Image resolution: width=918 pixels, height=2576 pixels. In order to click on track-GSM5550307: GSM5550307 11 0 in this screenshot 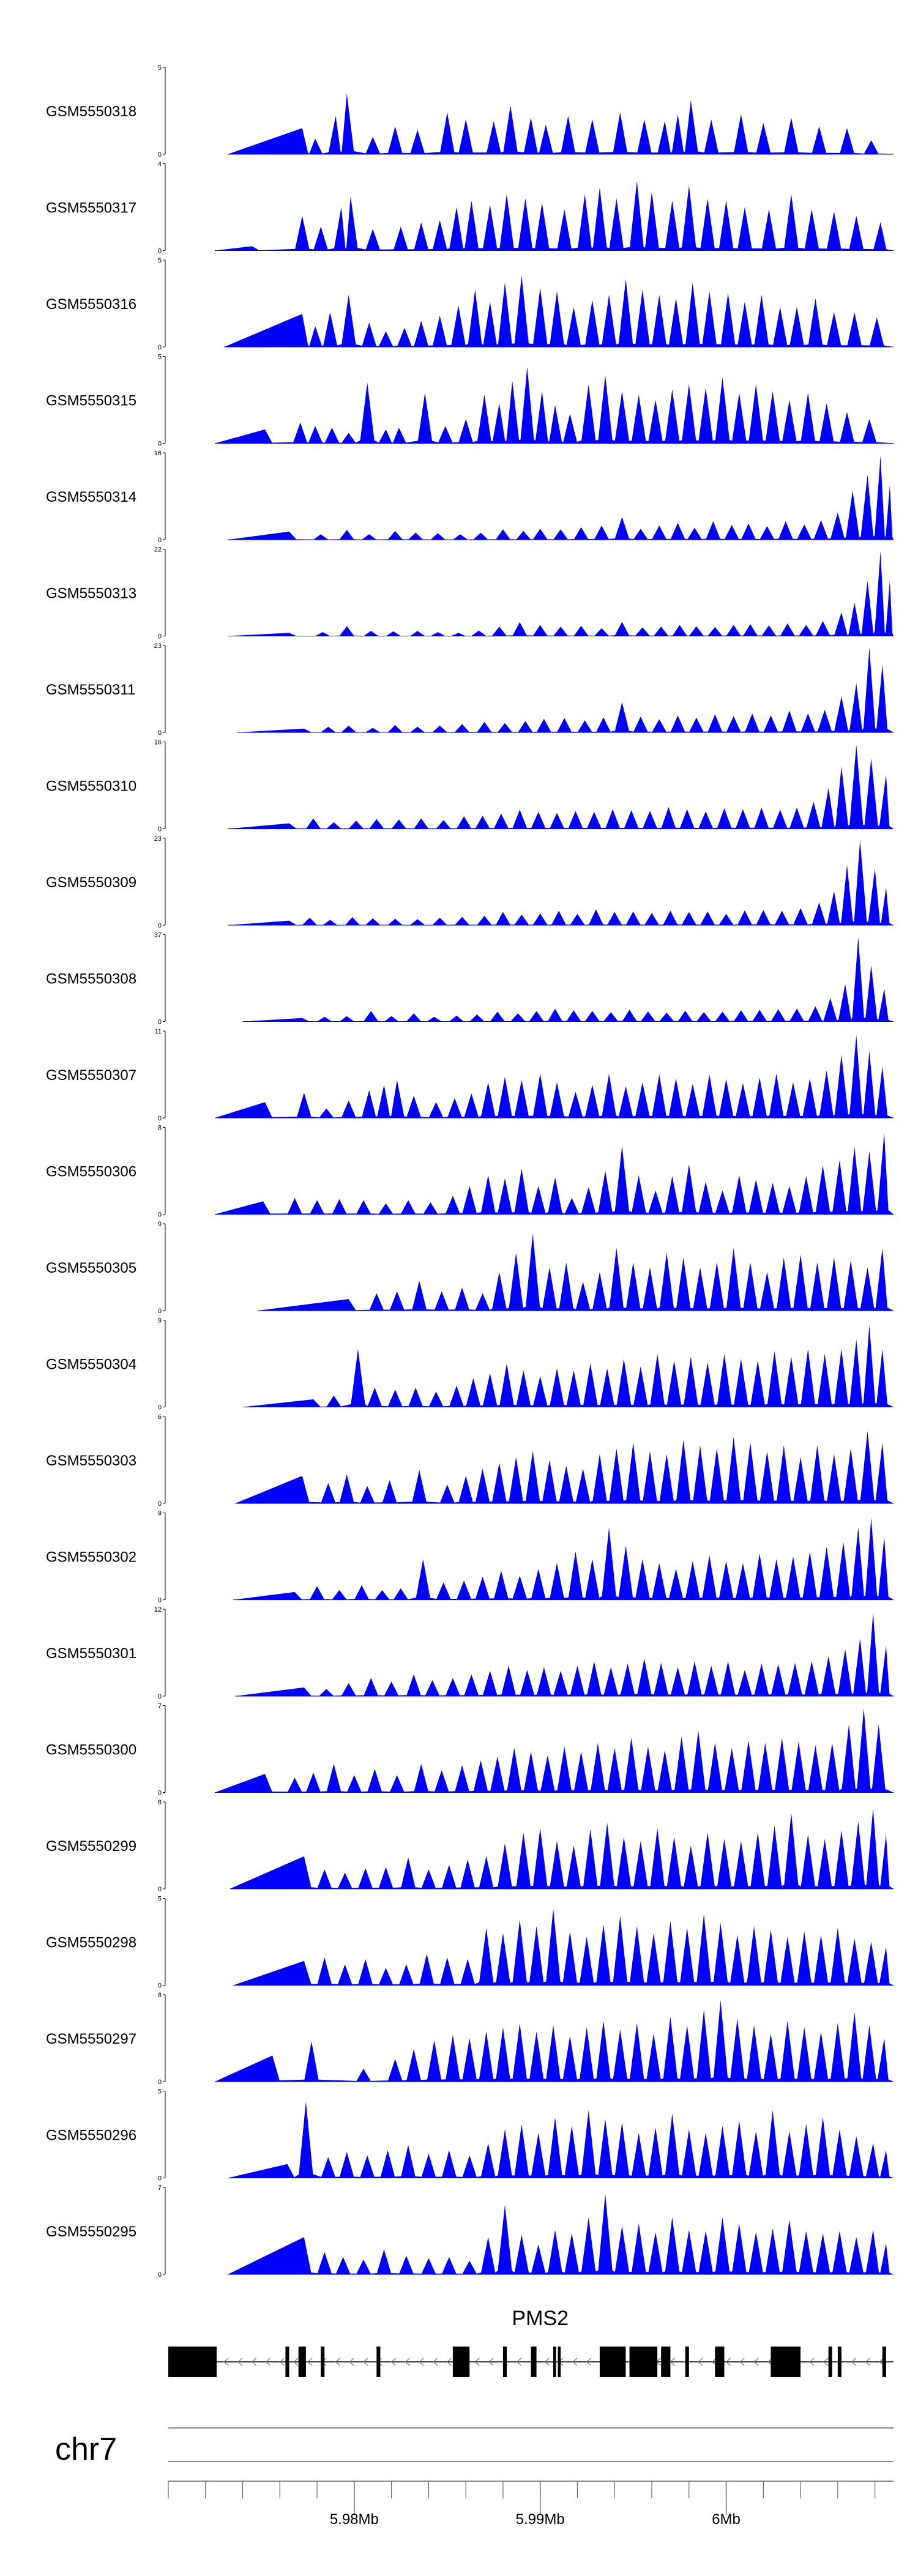, I will do `click(470, 1075)`.